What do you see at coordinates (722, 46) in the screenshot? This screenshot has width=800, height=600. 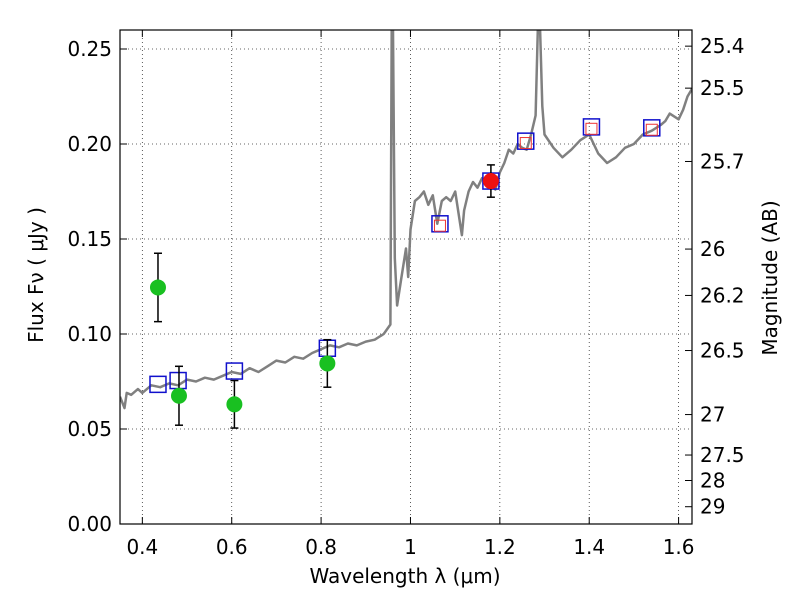 I see `right-tick-label: 25.4` at bounding box center [722, 46].